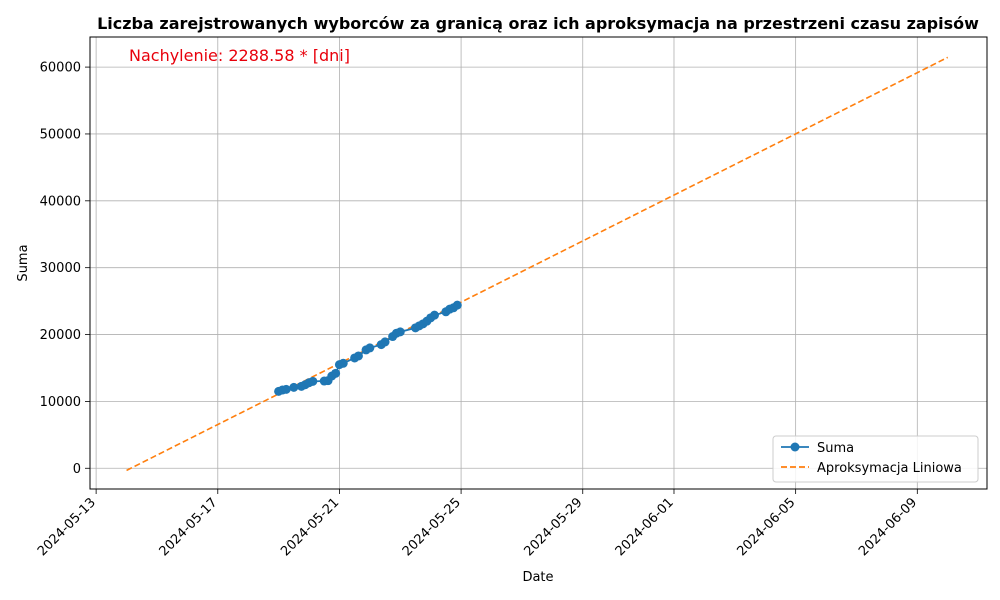  Describe the element at coordinates (537, 577) in the screenshot. I see `x-axis-label: Date` at that location.